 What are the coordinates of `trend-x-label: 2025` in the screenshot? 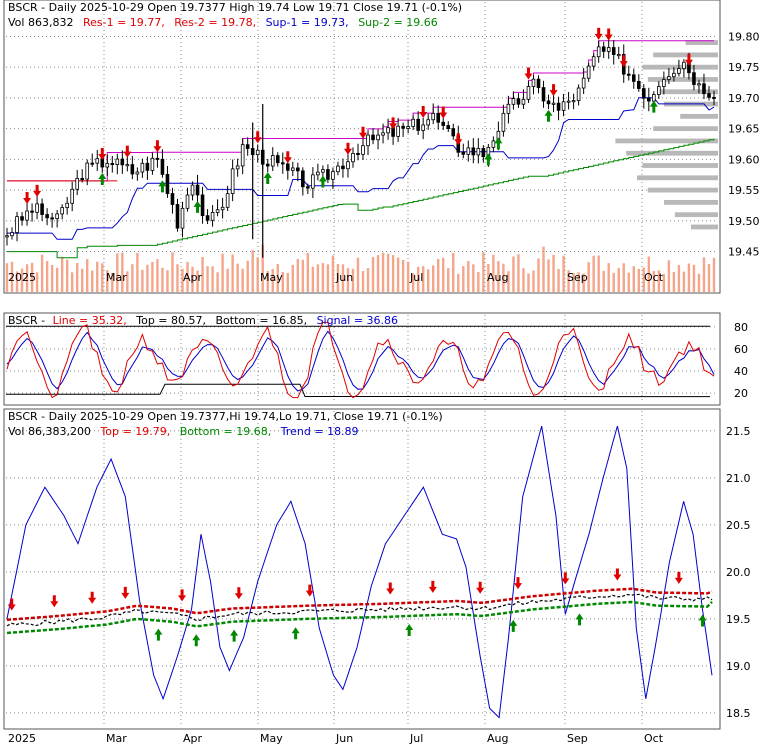 It's located at (22, 738).